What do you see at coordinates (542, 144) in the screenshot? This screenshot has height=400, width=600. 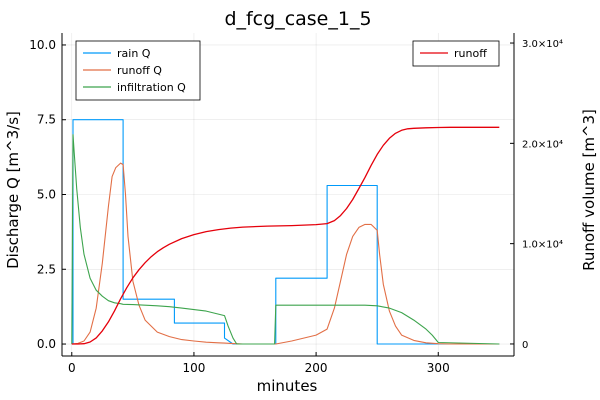 I see `y-tick-label-right: 2.0×10⁴` at bounding box center [542, 144].